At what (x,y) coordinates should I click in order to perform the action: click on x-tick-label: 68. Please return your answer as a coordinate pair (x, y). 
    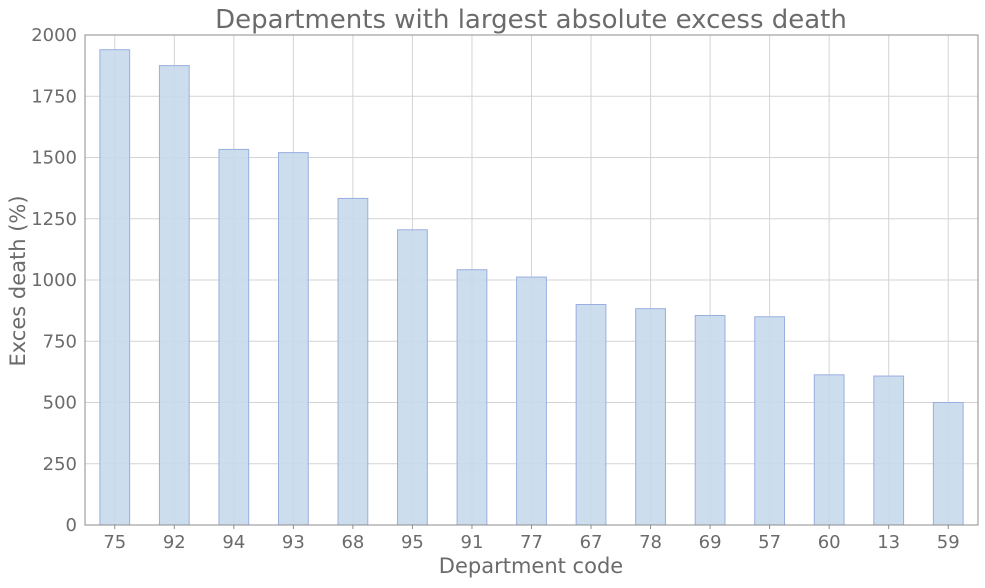
    Looking at the image, I should click on (352, 542).